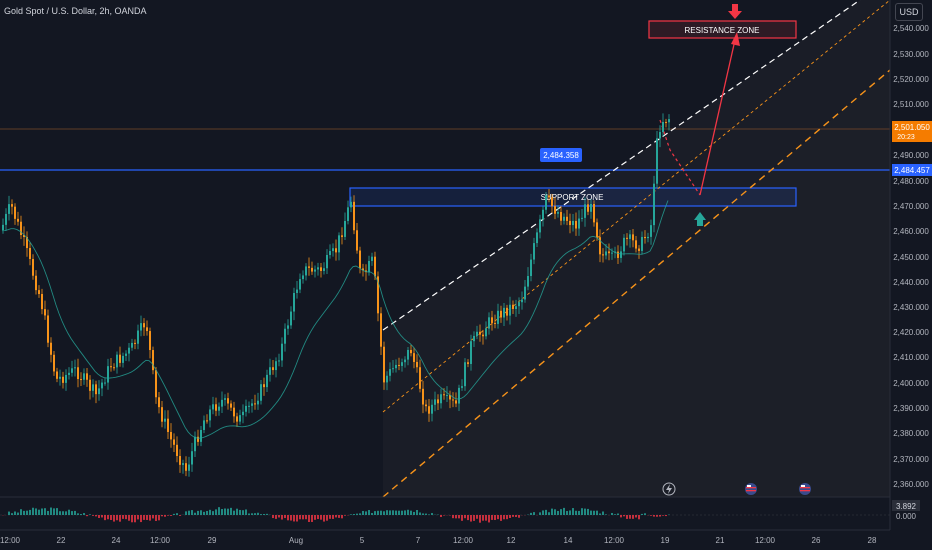 Image resolution: width=932 pixels, height=550 pixels. Describe the element at coordinates (911, 408) in the screenshot. I see `price-tick-label: 2,390.000` at that location.